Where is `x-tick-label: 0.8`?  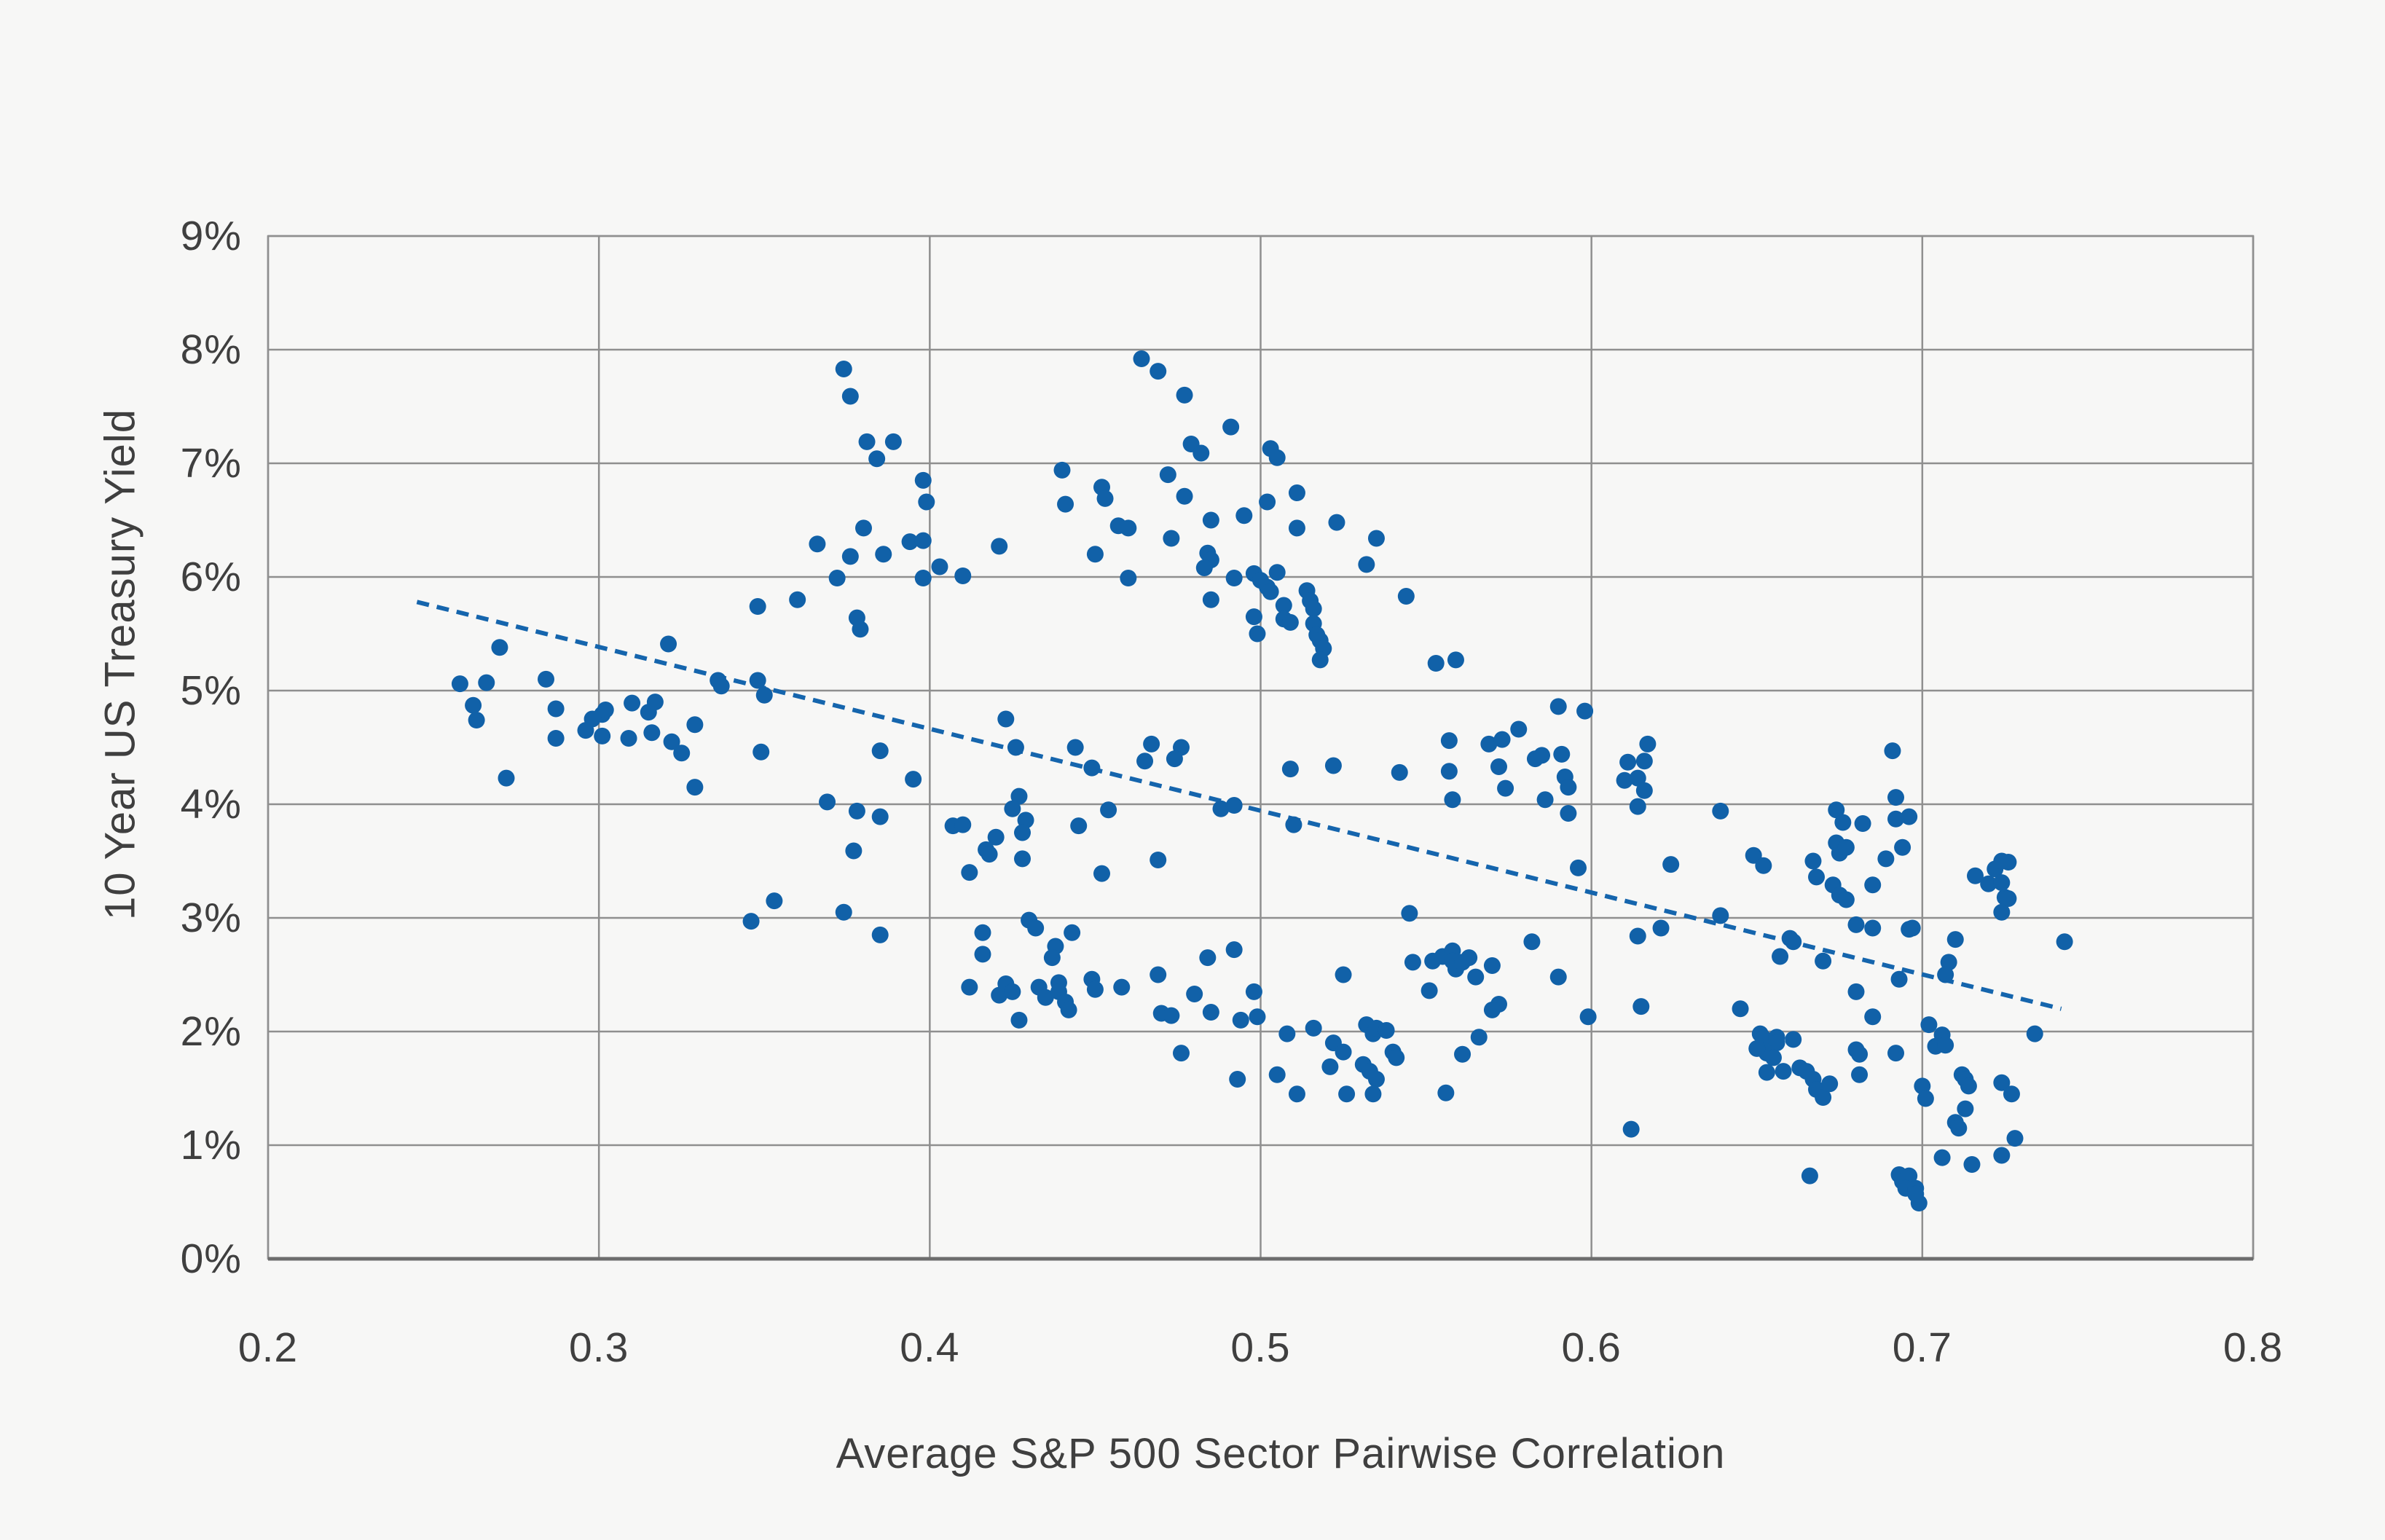 x-tick-label: 0.8 is located at coordinates (2253, 1347).